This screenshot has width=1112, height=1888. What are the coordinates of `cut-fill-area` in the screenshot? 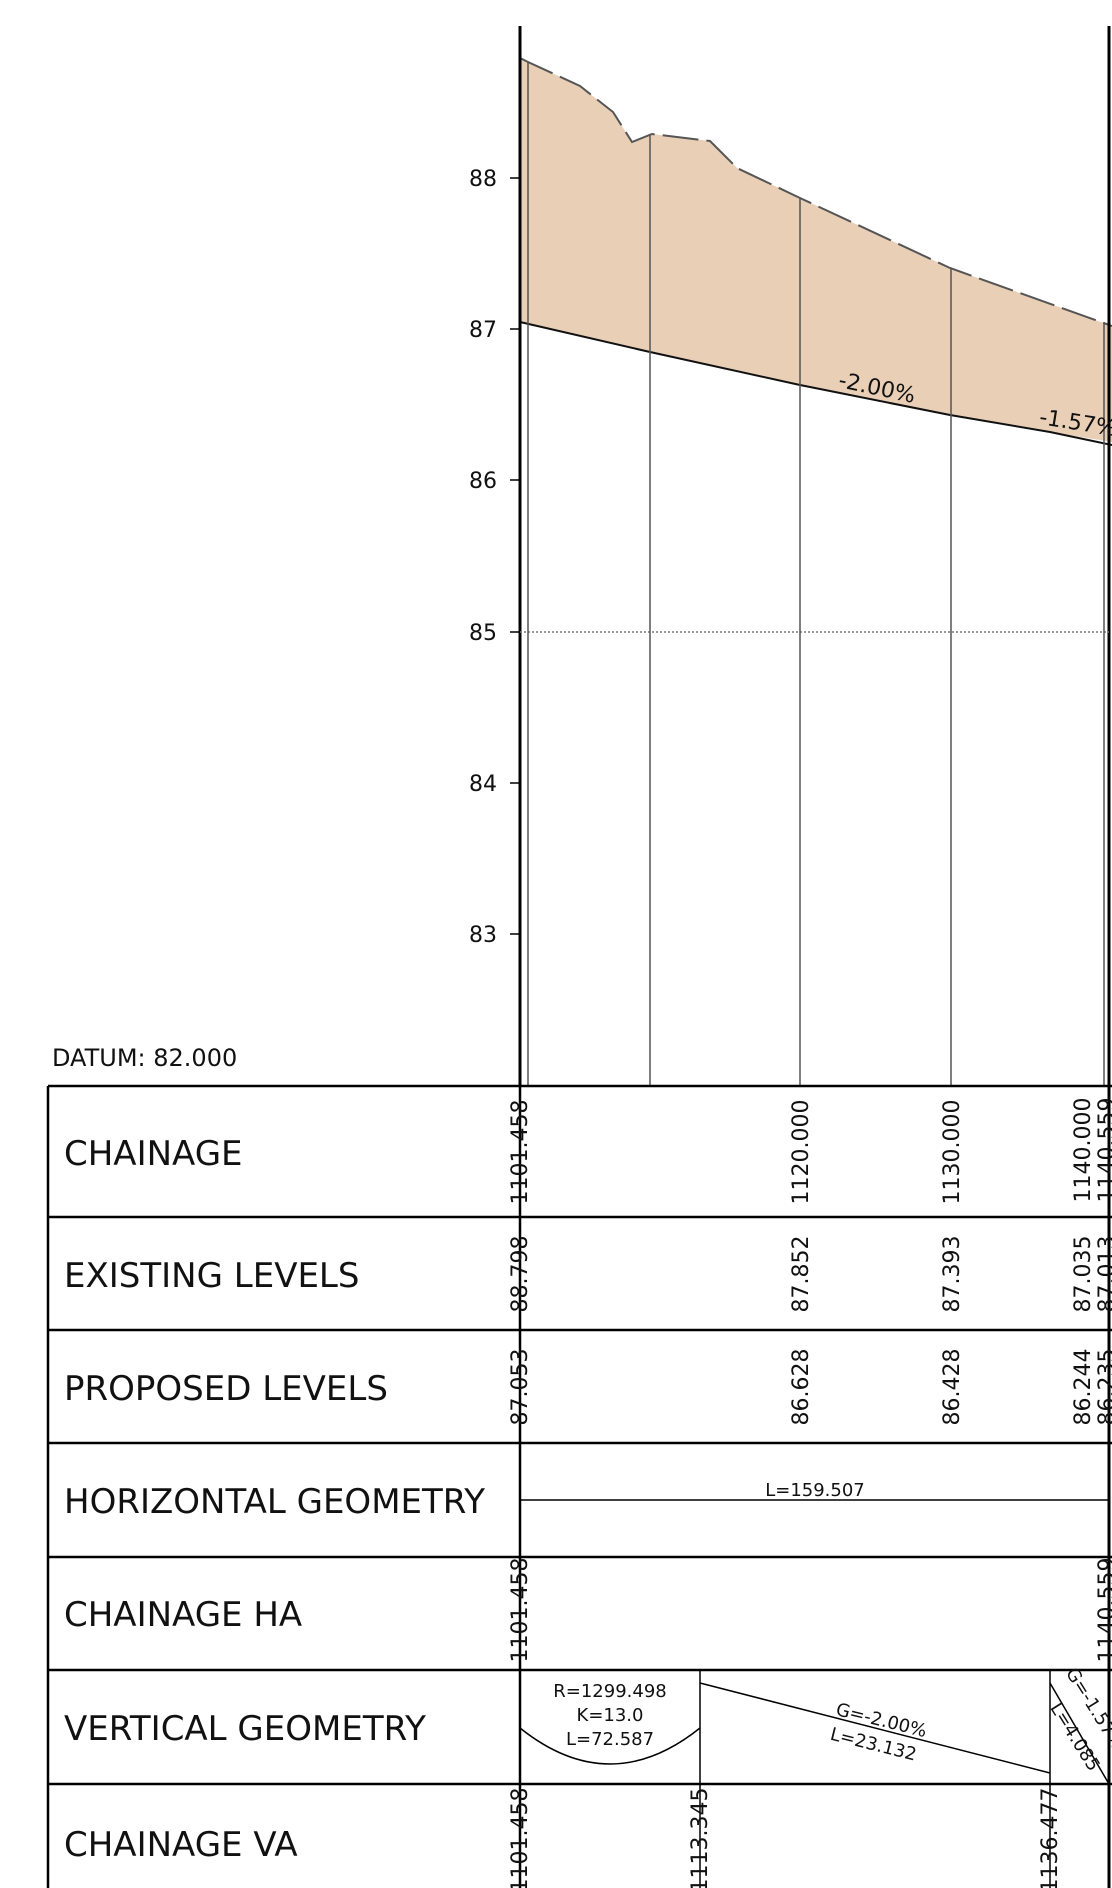 It's located at (816, 250).